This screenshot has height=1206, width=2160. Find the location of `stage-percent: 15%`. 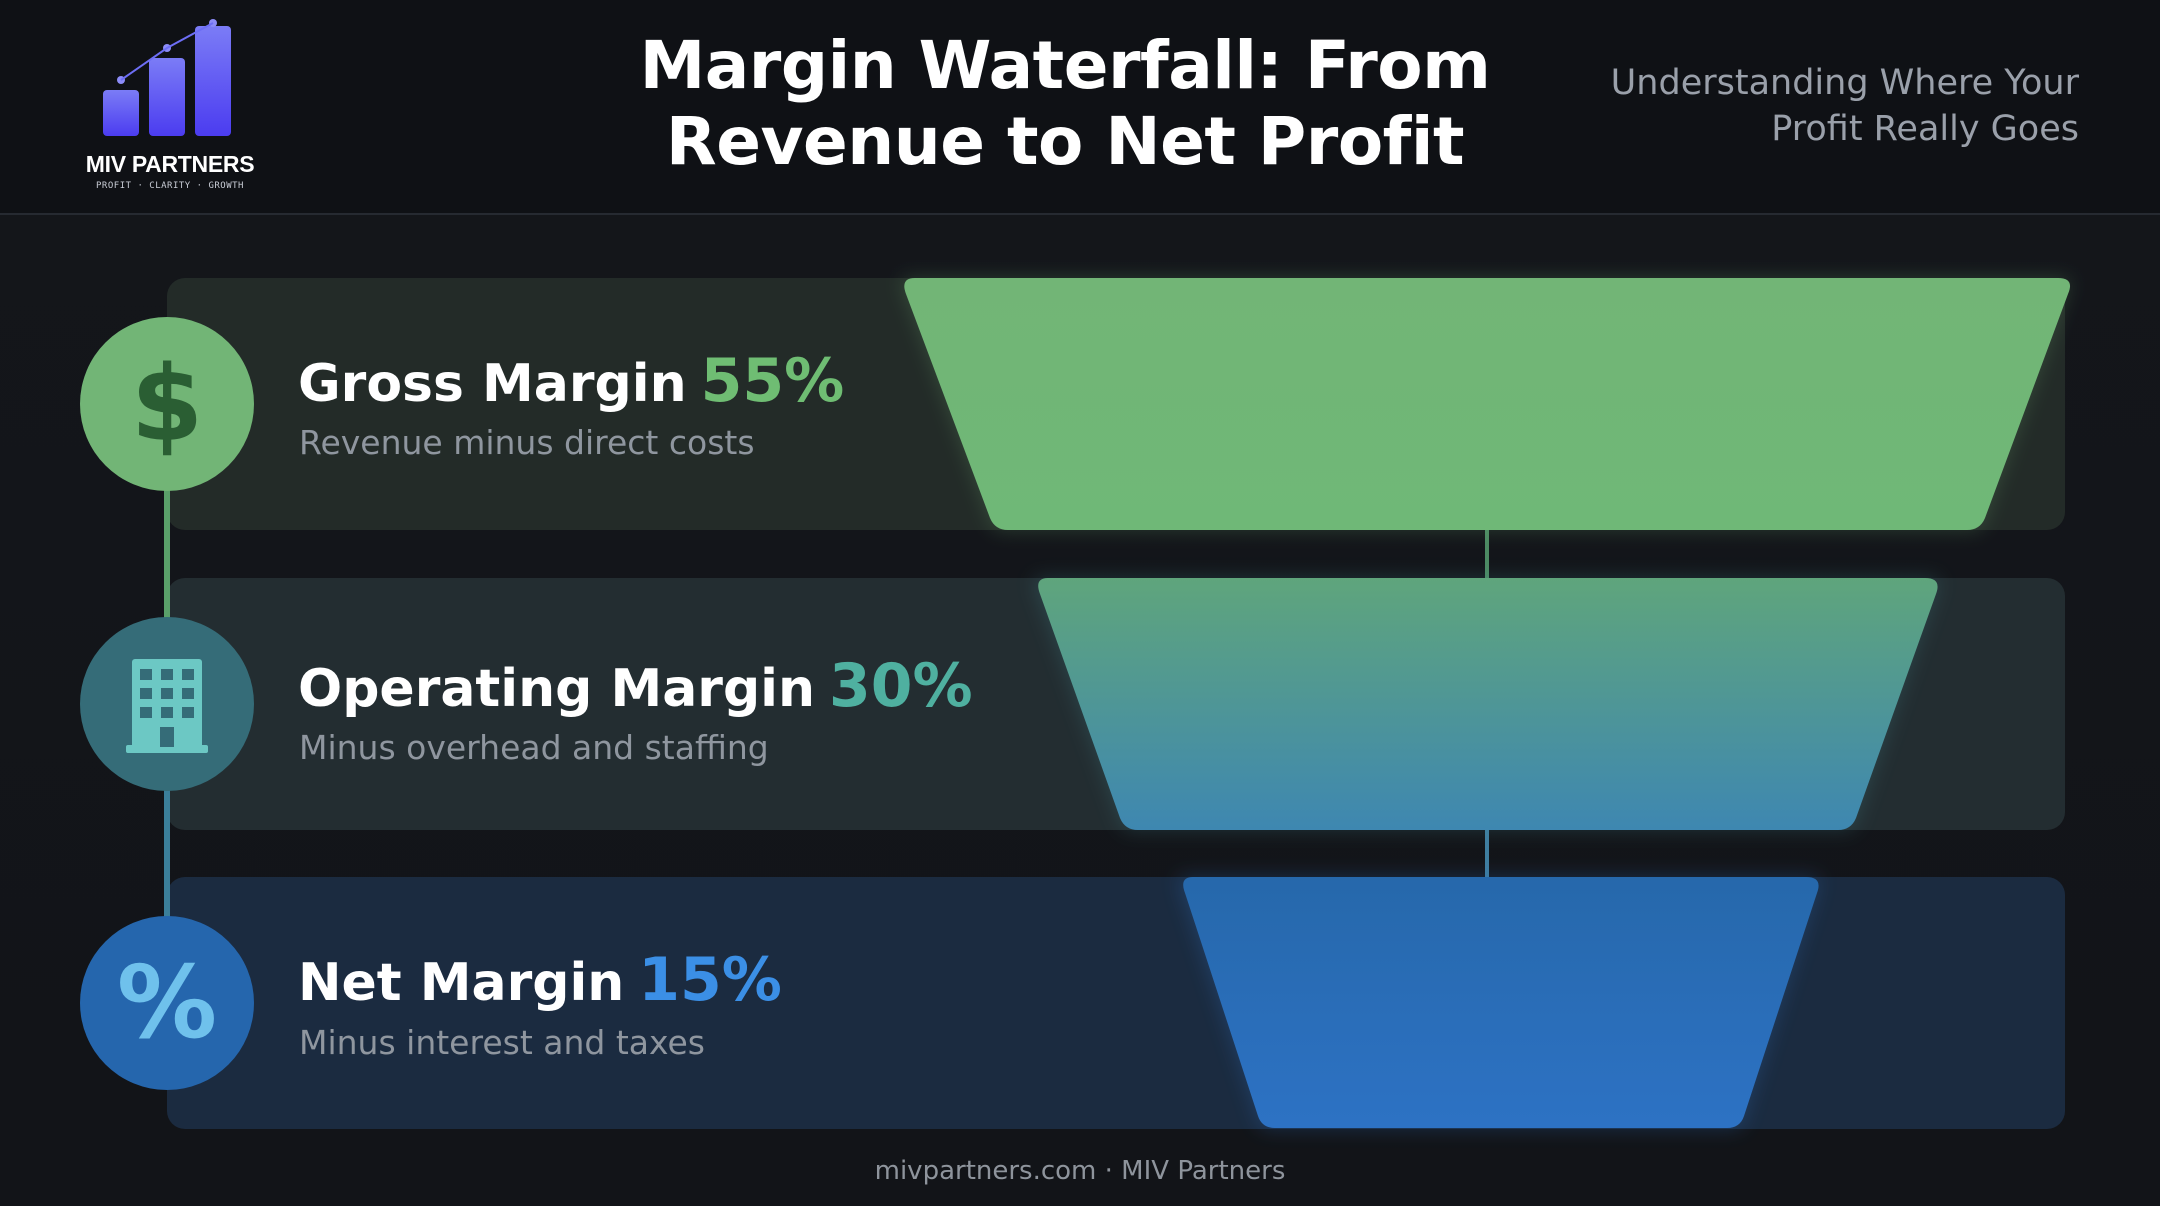

stage-percent: 15% is located at coordinates (710, 980).